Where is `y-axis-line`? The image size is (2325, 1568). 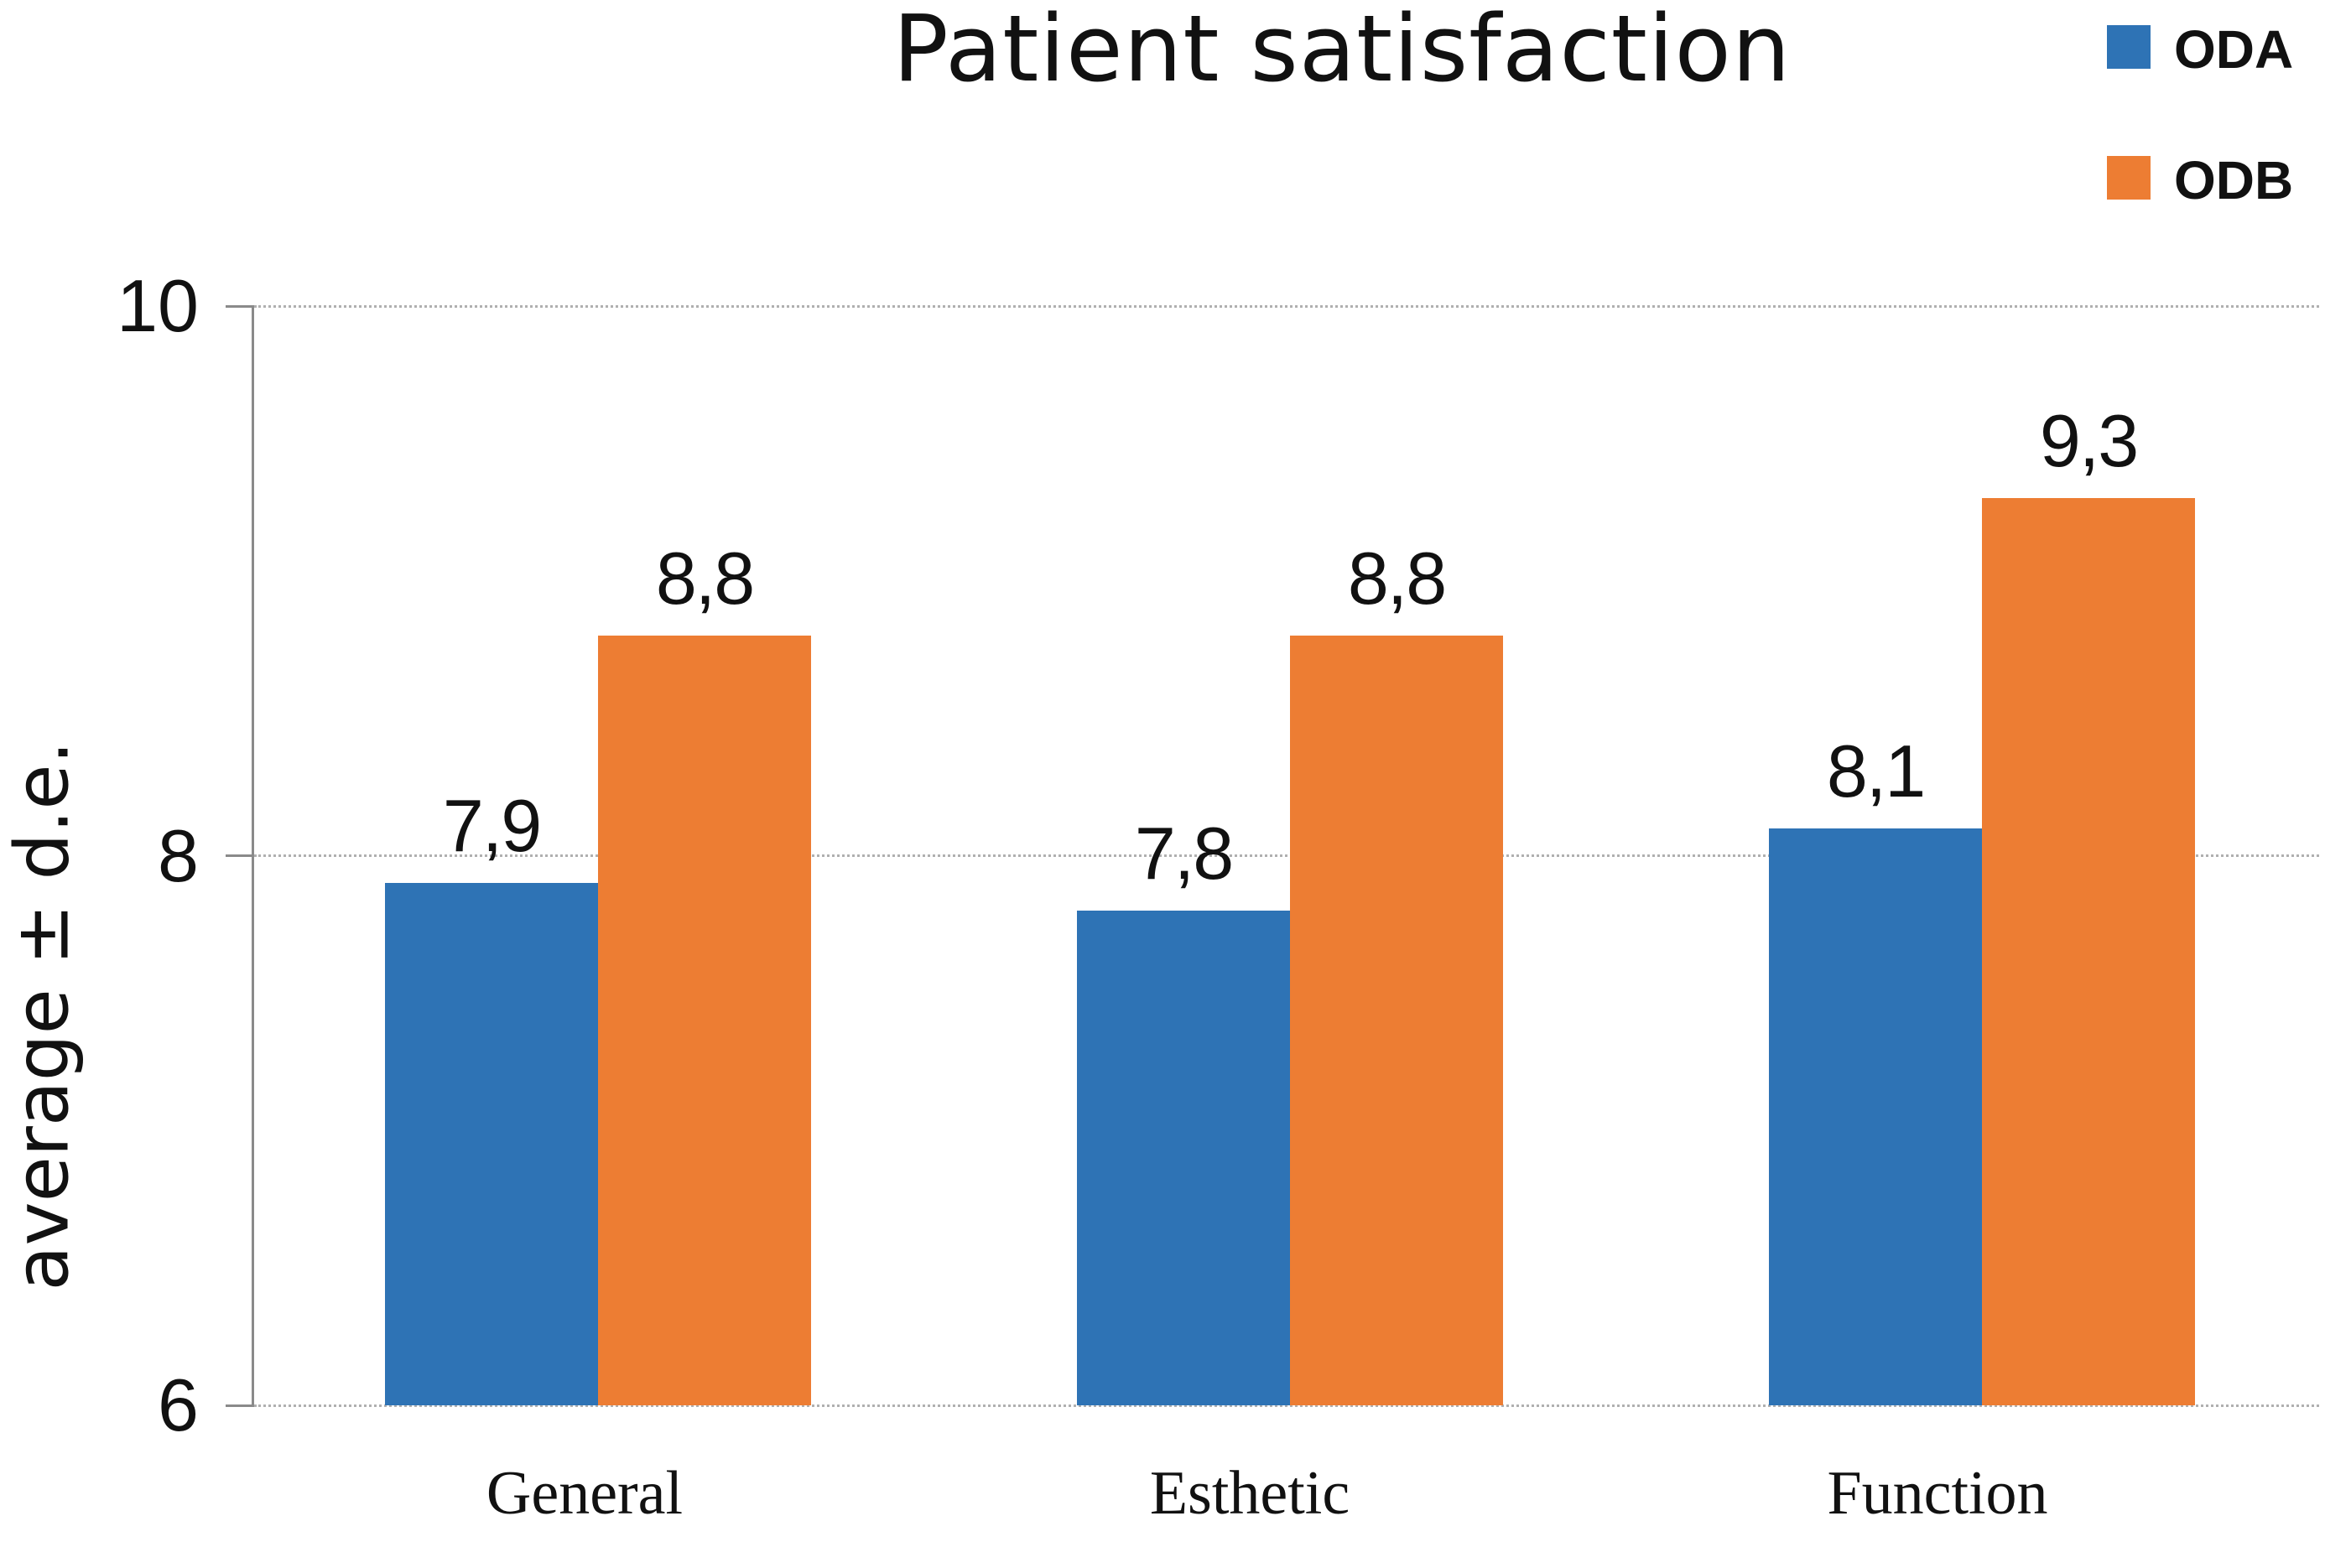 y-axis-line is located at coordinates (253, 855).